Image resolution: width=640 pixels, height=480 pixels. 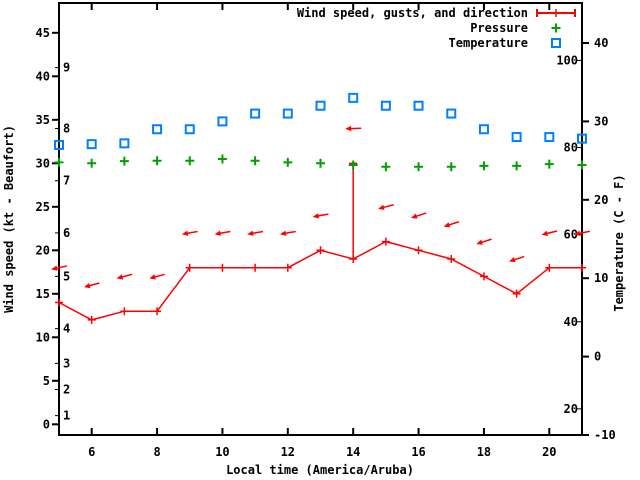 I want to click on x-axis-title: Local time (America/Aruba), so click(x=320, y=470).